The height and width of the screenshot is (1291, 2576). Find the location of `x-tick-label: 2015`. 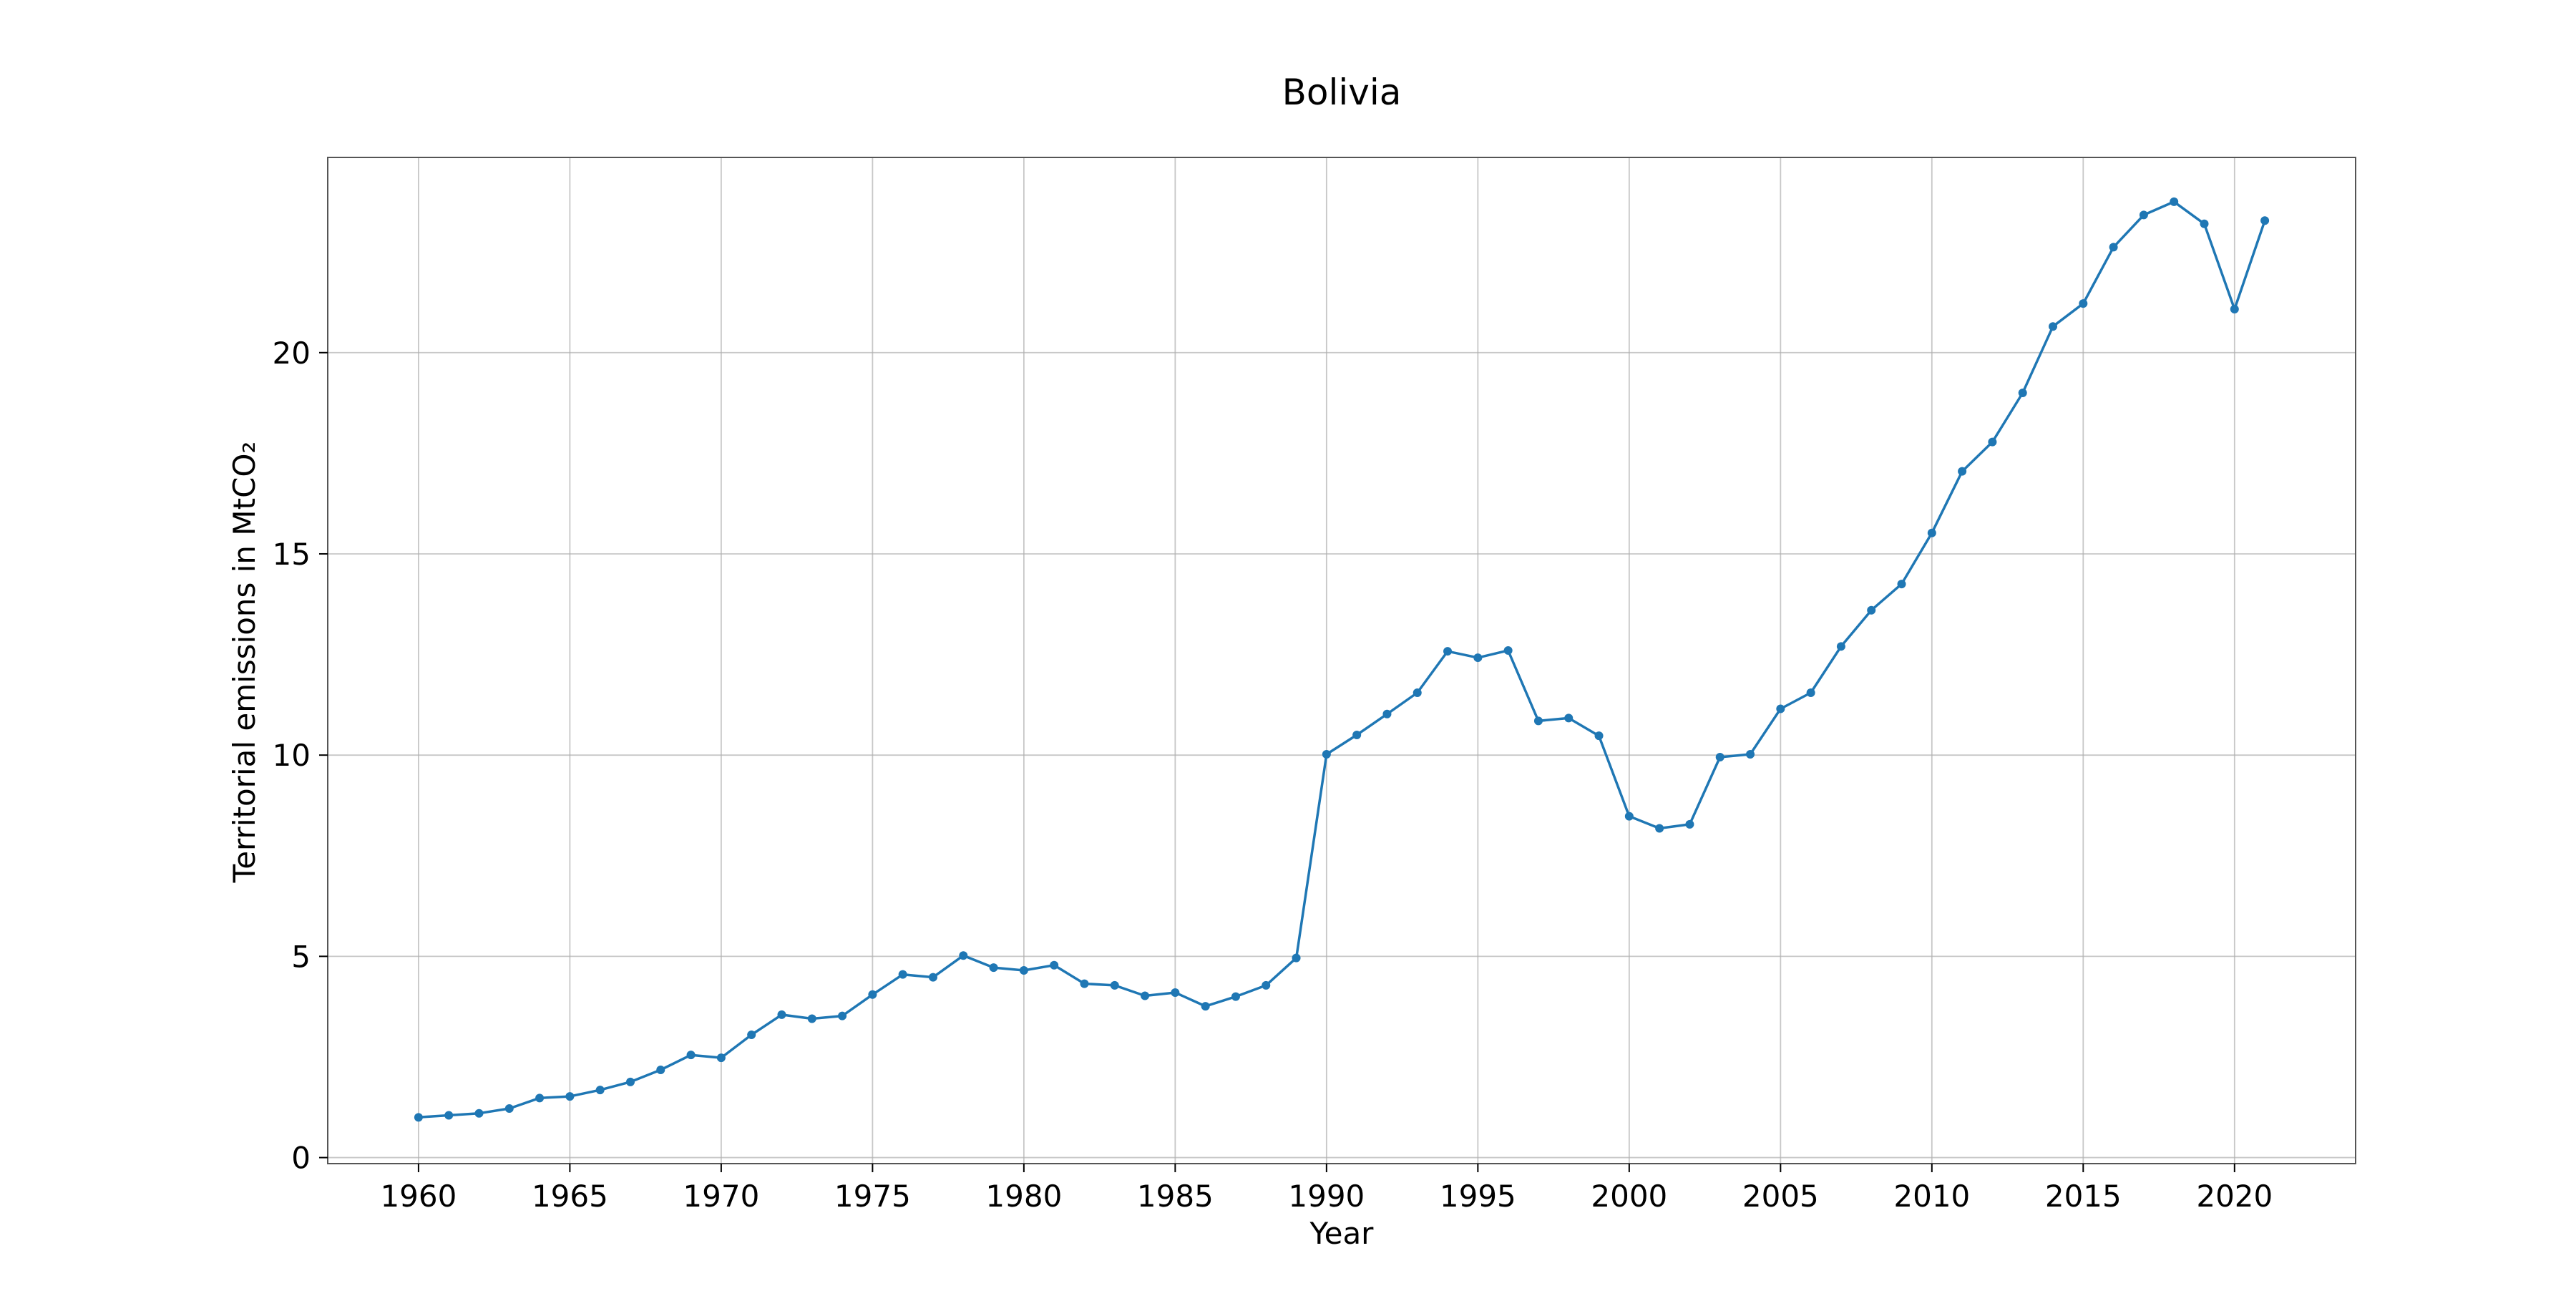

x-tick-label: 2015 is located at coordinates (2083, 1196).